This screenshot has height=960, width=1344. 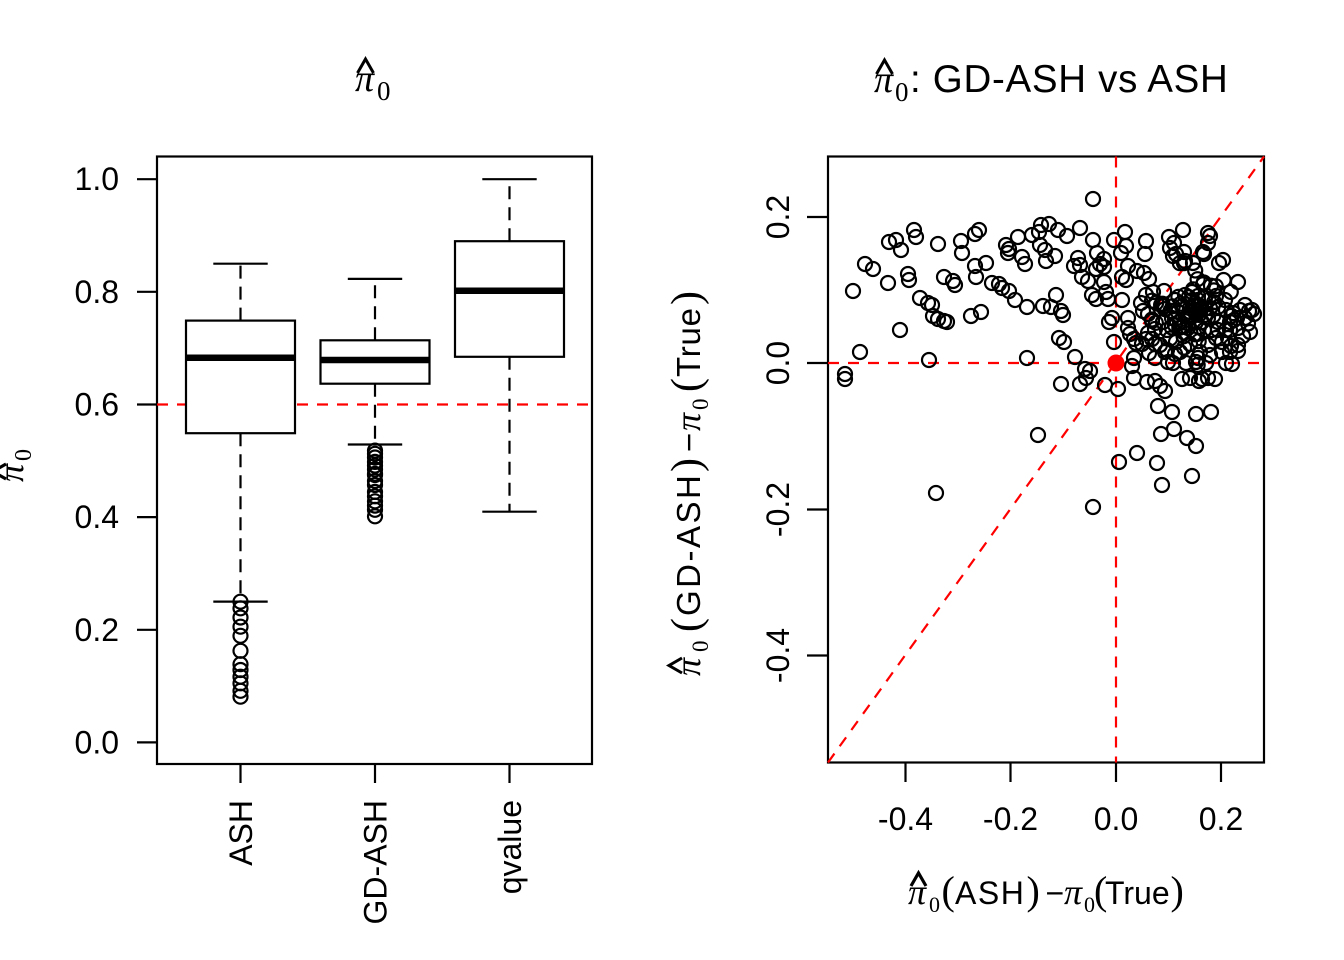 What do you see at coordinates (97, 405) in the screenshot?
I see `svg-text: 0.6` at bounding box center [97, 405].